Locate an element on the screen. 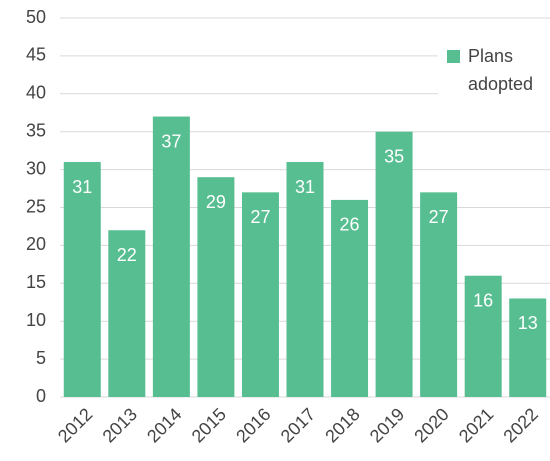 This screenshot has height=461, width=550. y-tick-label: 50 is located at coordinates (36, 17).